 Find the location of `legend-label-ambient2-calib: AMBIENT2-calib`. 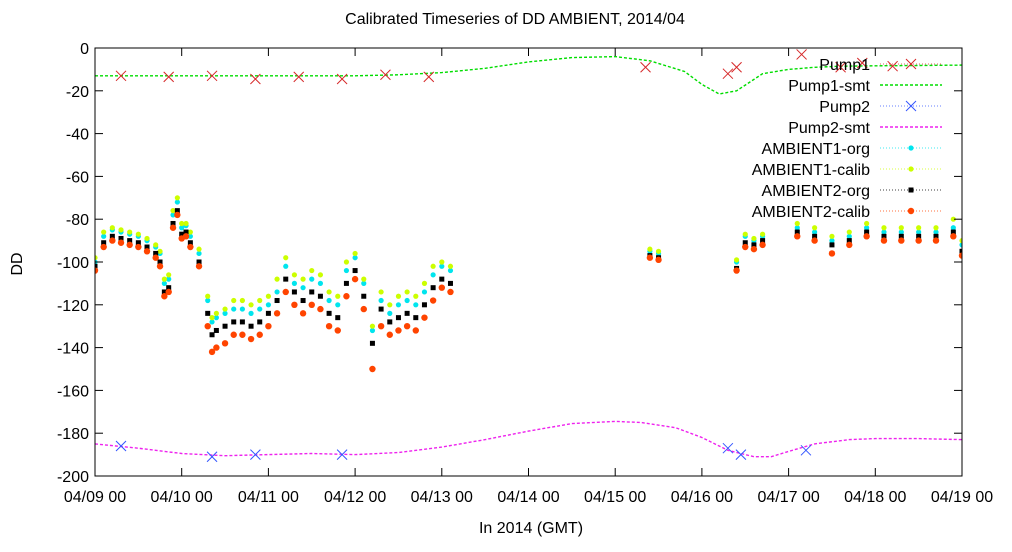

legend-label-ambient2-calib: AMBIENT2-calib is located at coordinates (811, 212).